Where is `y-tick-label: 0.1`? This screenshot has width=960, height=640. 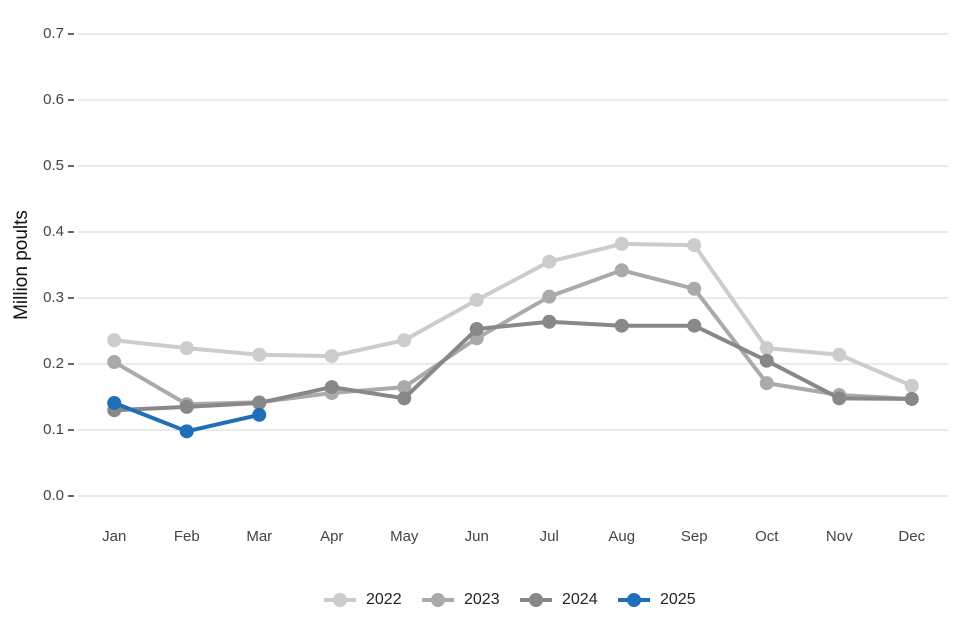
y-tick-label: 0.1 is located at coordinates (53, 429).